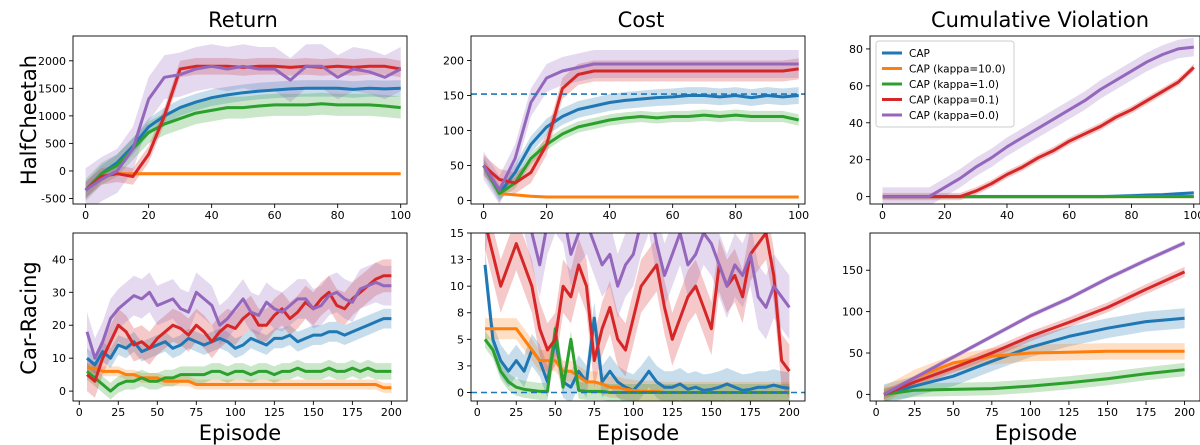 The image size is (1200, 445). Describe the element at coordinates (52, 116) in the screenshot. I see `y-tick-label: 1000` at that location.